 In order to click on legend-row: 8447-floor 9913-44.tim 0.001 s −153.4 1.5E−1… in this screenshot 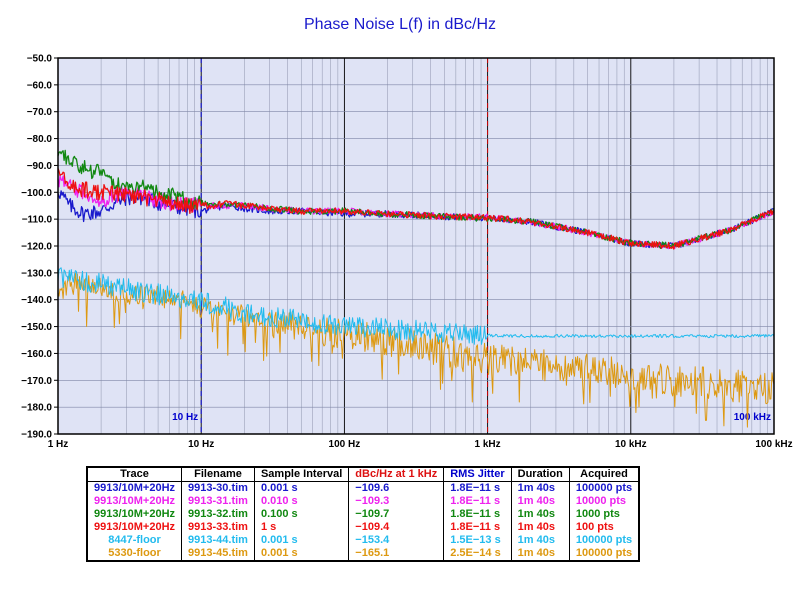, I will do `click(363, 540)`.